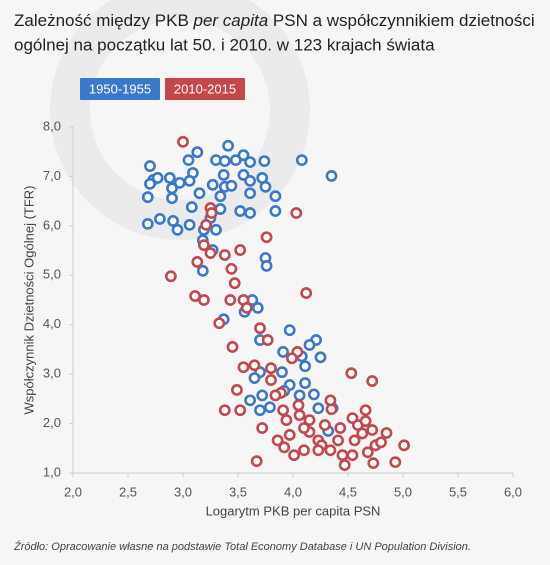 The height and width of the screenshot is (565, 550). I want to click on y-tick-label: 5,0, so click(52, 274).